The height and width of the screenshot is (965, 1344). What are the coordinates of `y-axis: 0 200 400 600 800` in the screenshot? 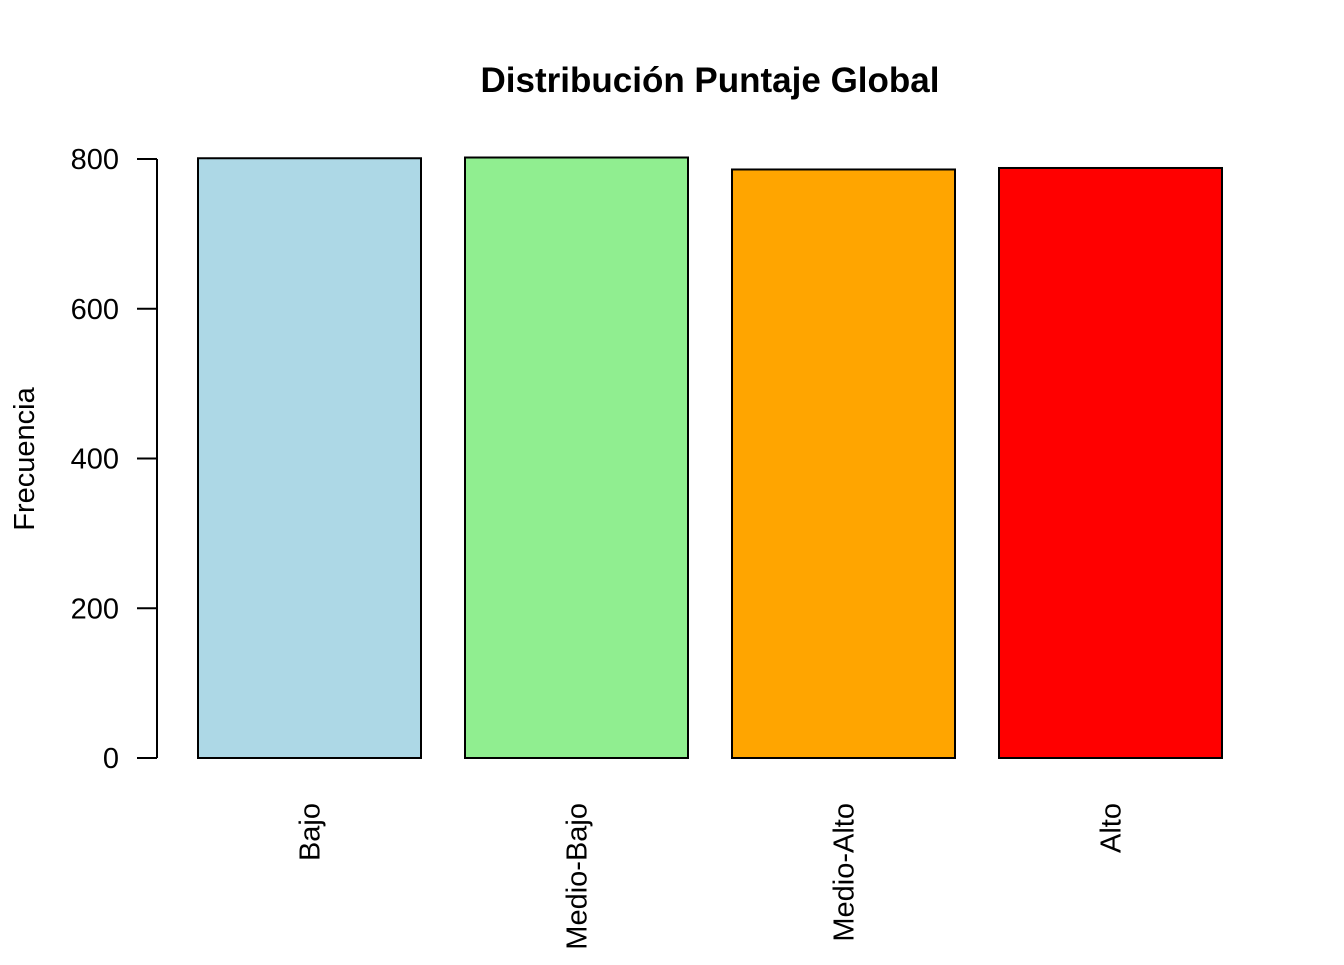 It's located at (114, 459).